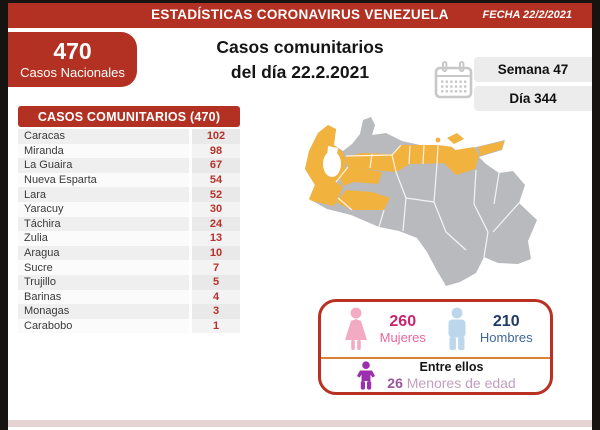  I want to click on state-cases: 3, so click(216, 311).